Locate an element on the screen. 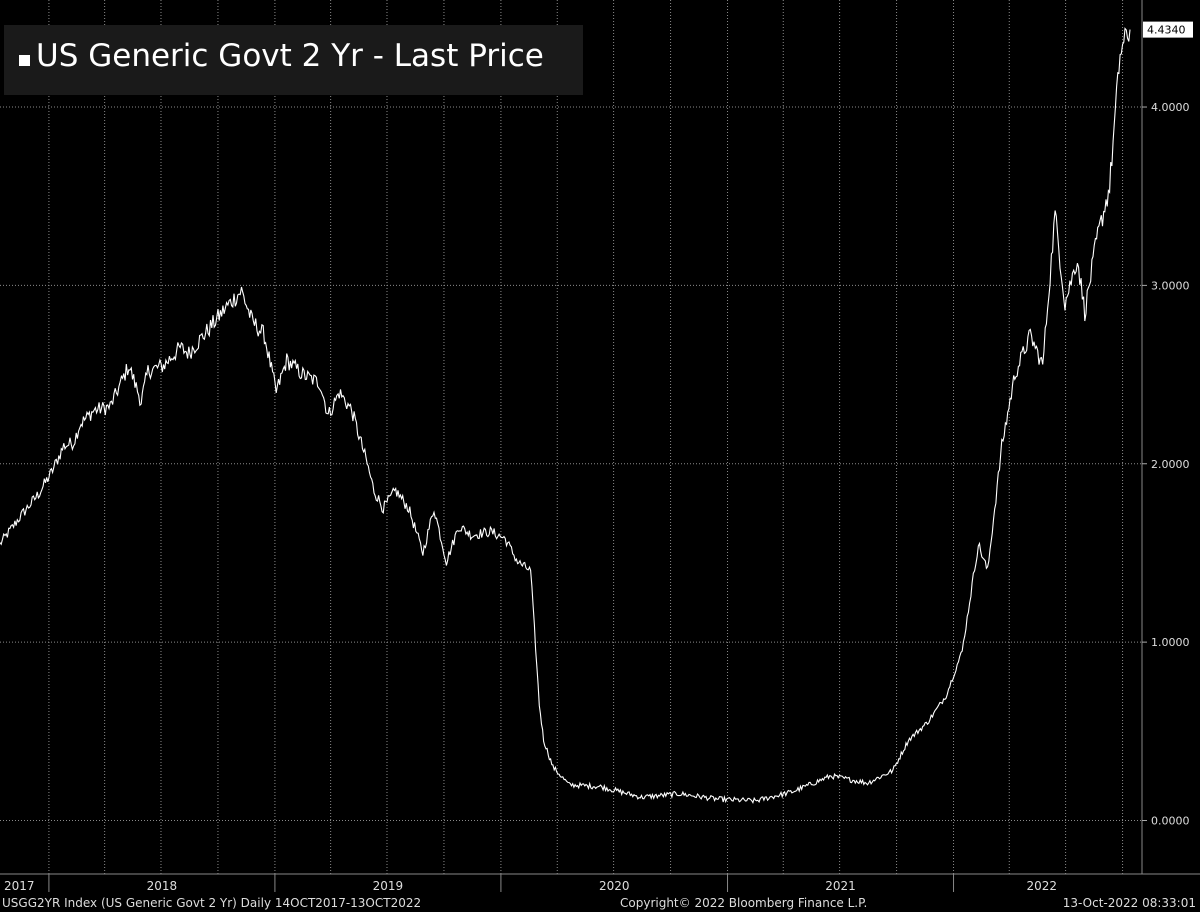 This screenshot has height=912, width=1200. x-tick-label: 2017 is located at coordinates (19, 886).